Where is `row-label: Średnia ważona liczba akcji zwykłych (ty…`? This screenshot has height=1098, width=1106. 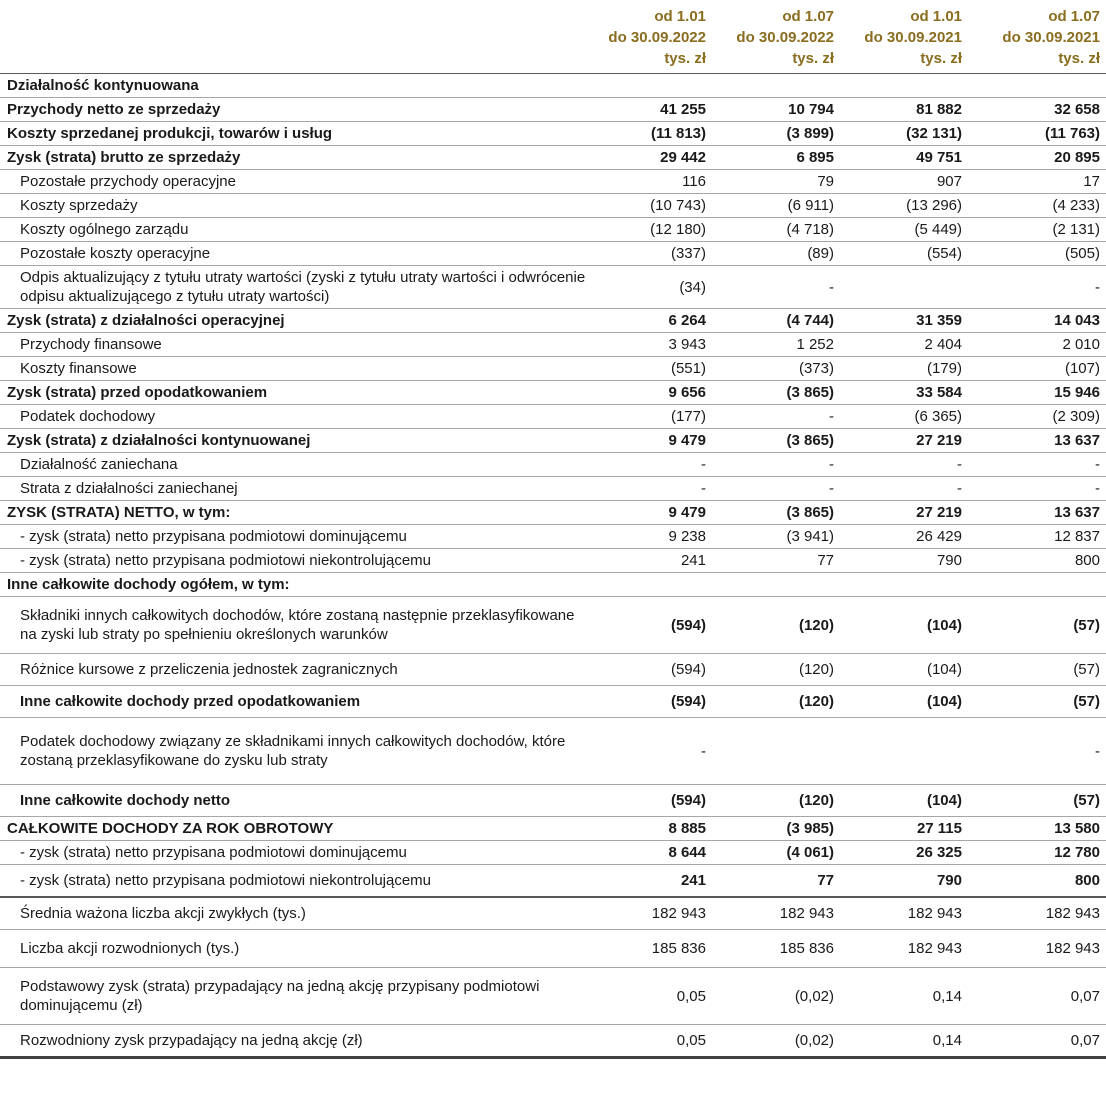
row-label: Średnia ważona liczba akcji zwykłych (ty… is located at coordinates (163, 913).